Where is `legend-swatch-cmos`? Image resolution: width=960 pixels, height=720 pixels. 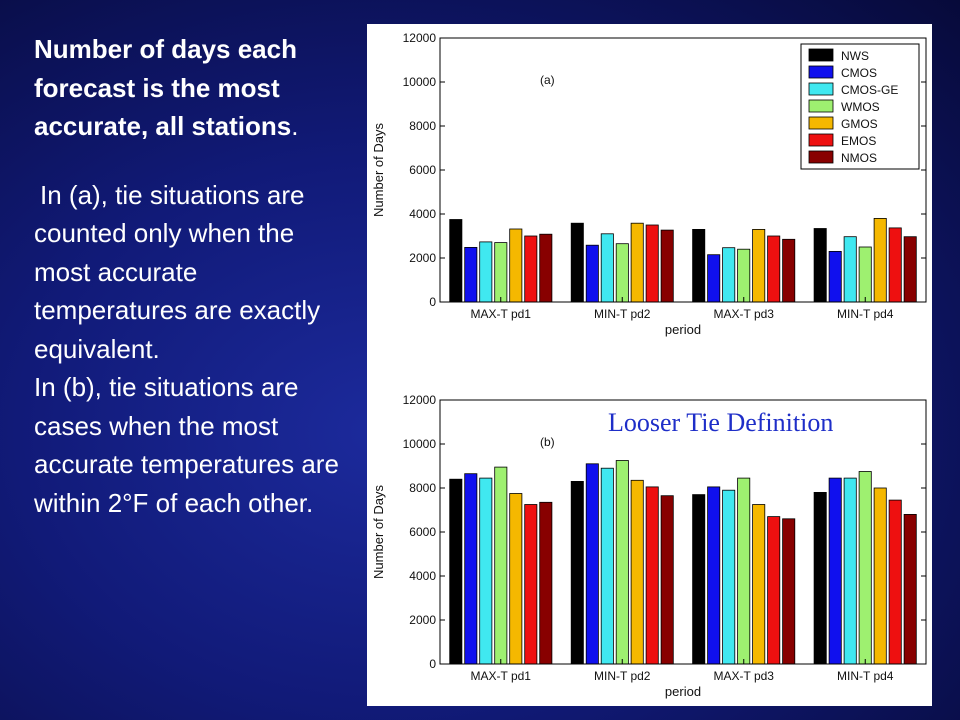 legend-swatch-cmos is located at coordinates (821, 72).